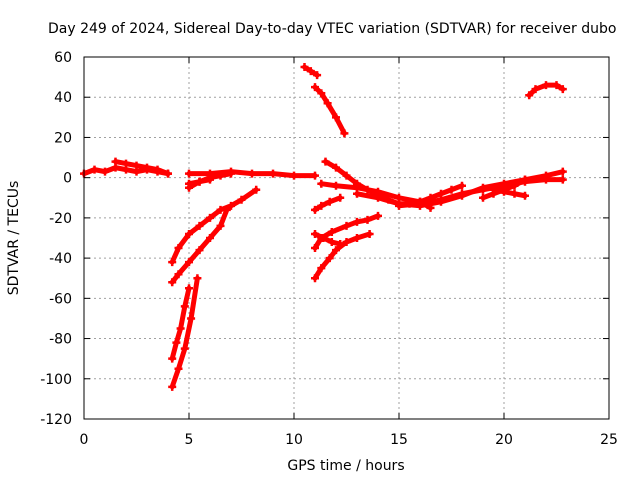  Describe the element at coordinates (60, 340) in the screenshot. I see `y-tick-label: -80` at that location.